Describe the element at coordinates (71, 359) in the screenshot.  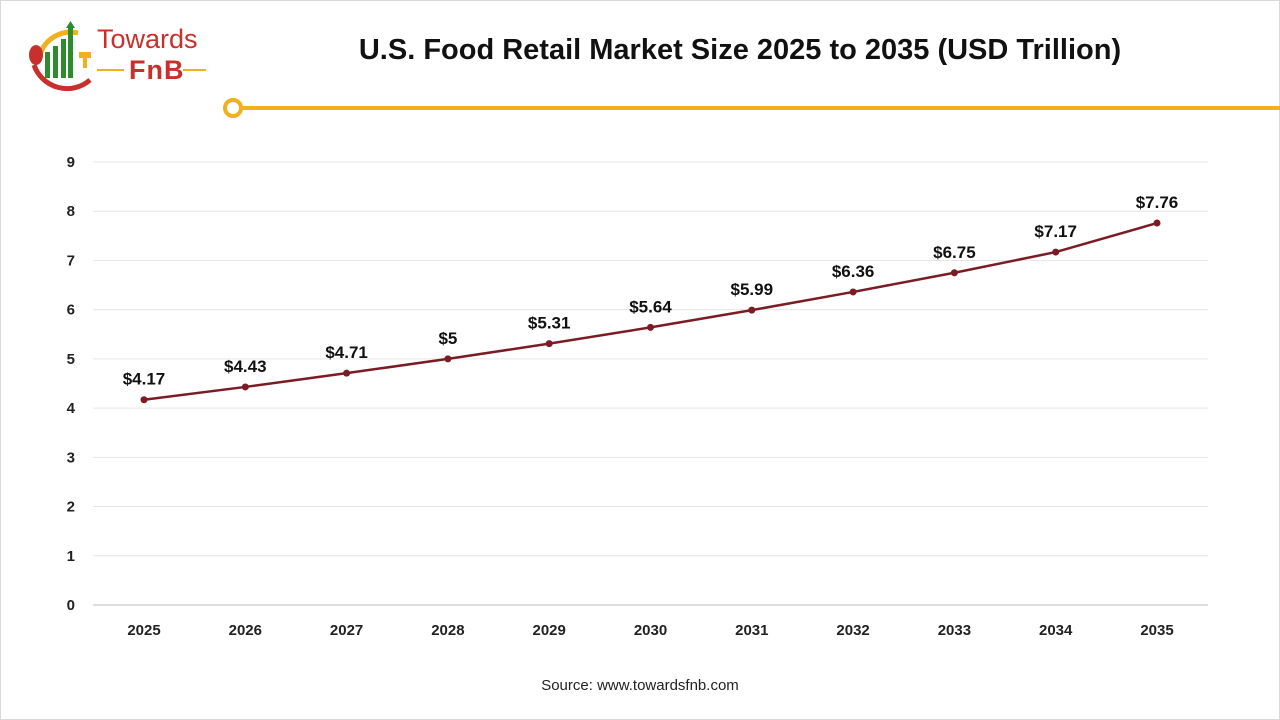
I see `y-tick-label: 5` at that location.